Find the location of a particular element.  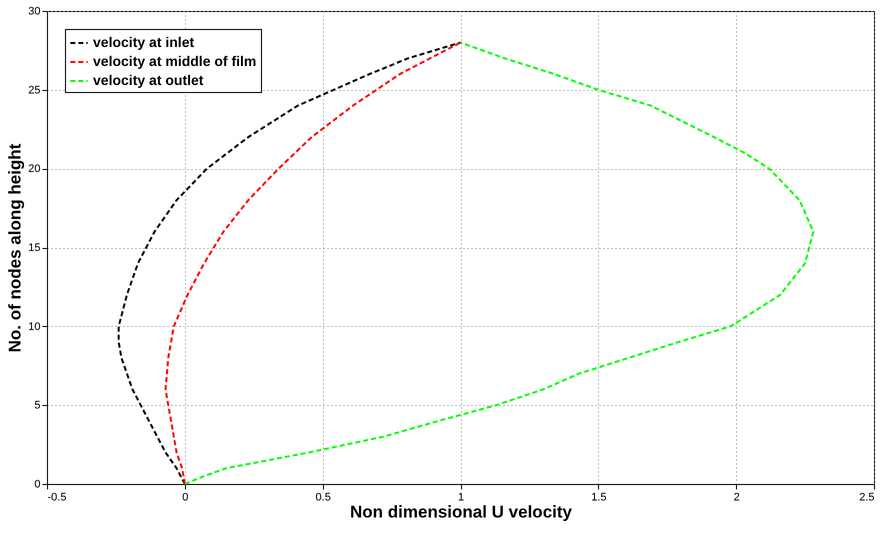

y-tick-label: 25 is located at coordinates (34, 90).